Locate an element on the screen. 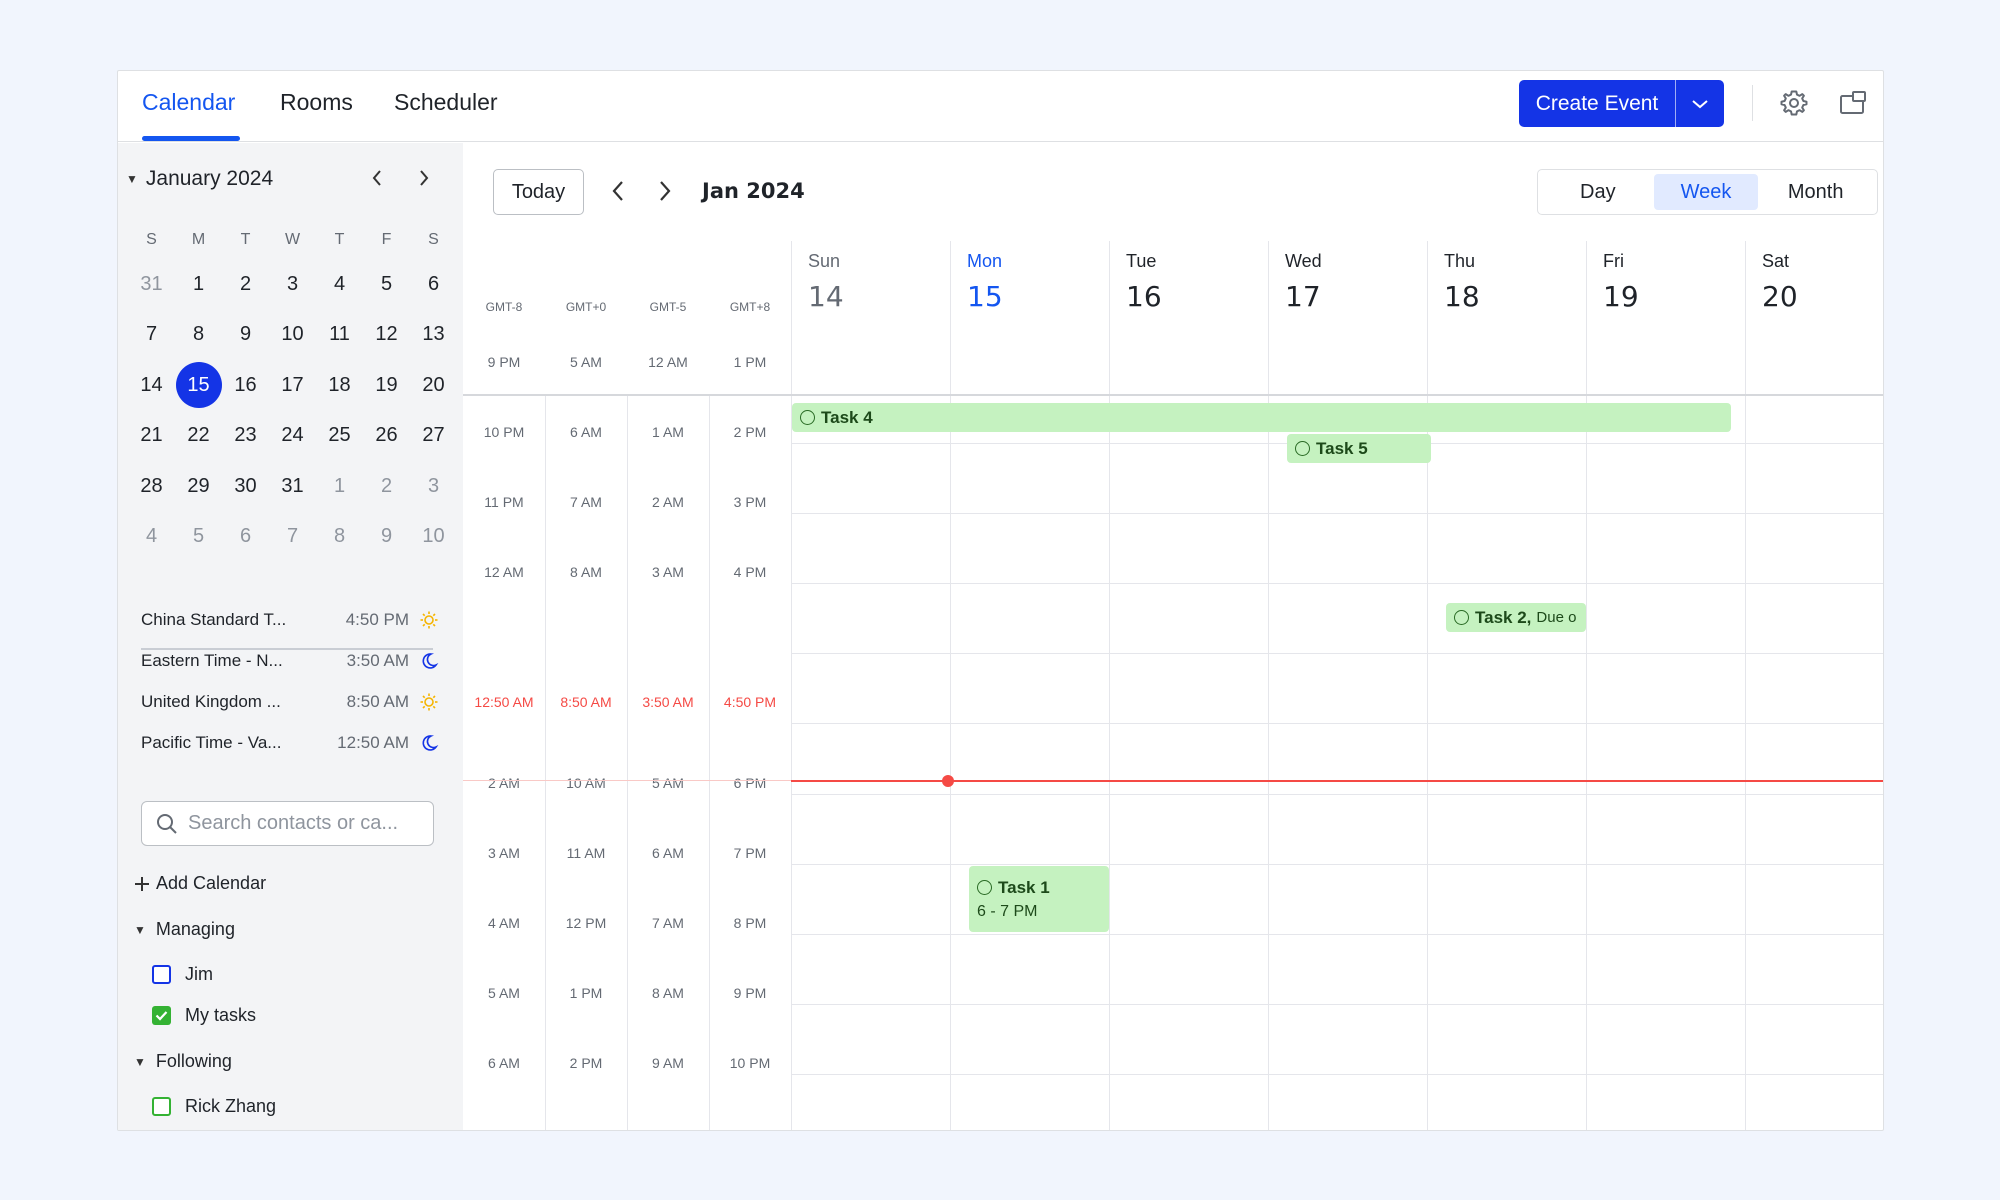 The height and width of the screenshot is (1200, 2000). mini-calendar-day: 19 is located at coordinates (386, 385).